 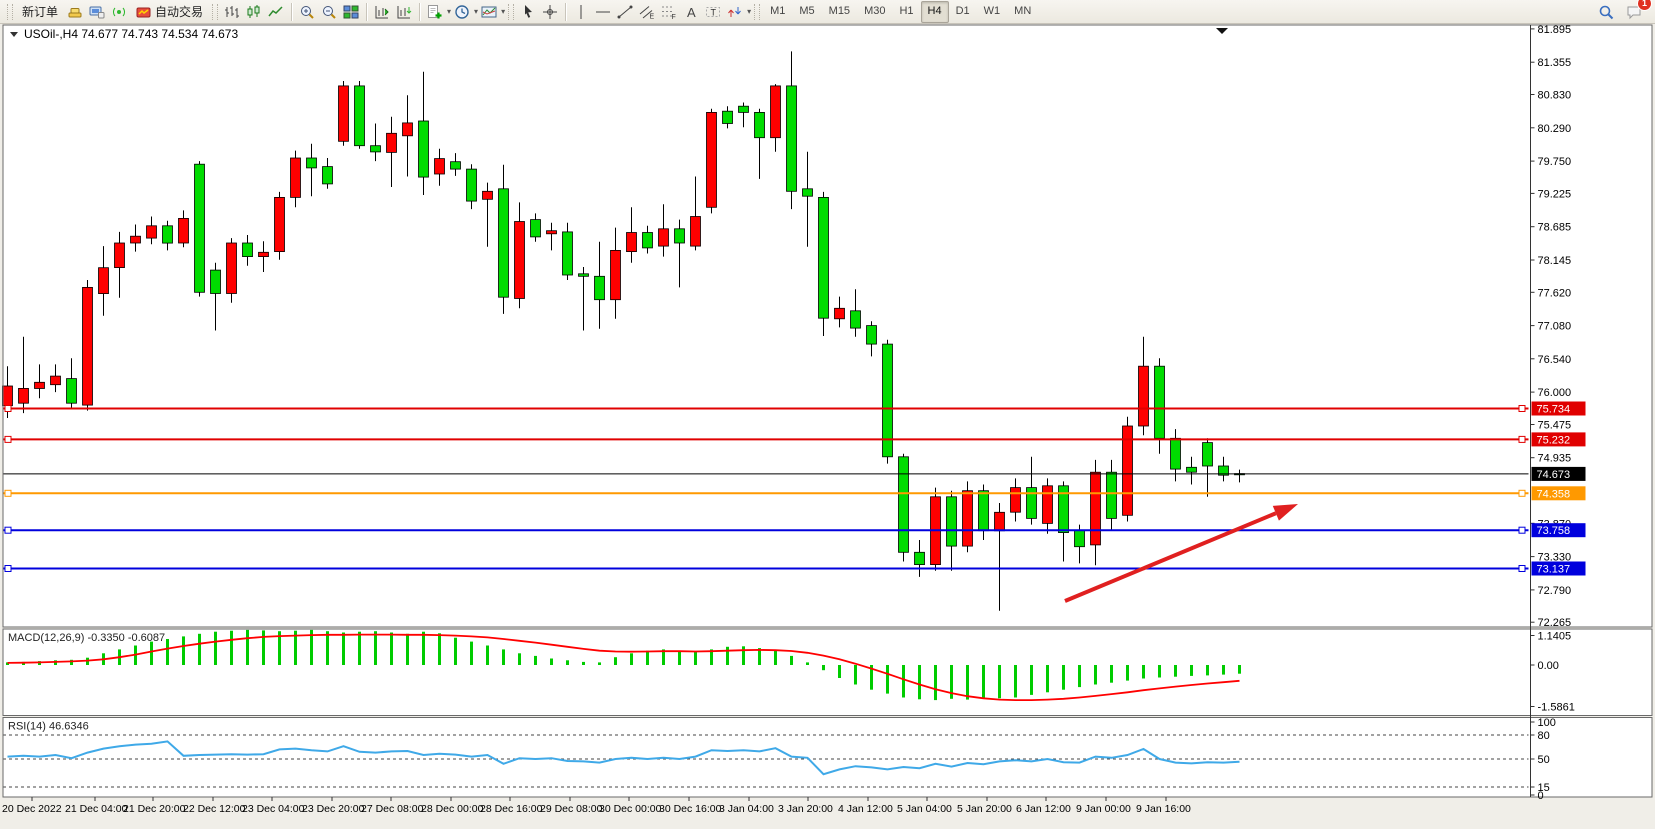 I want to click on tline-icon, so click(x=625, y=12).